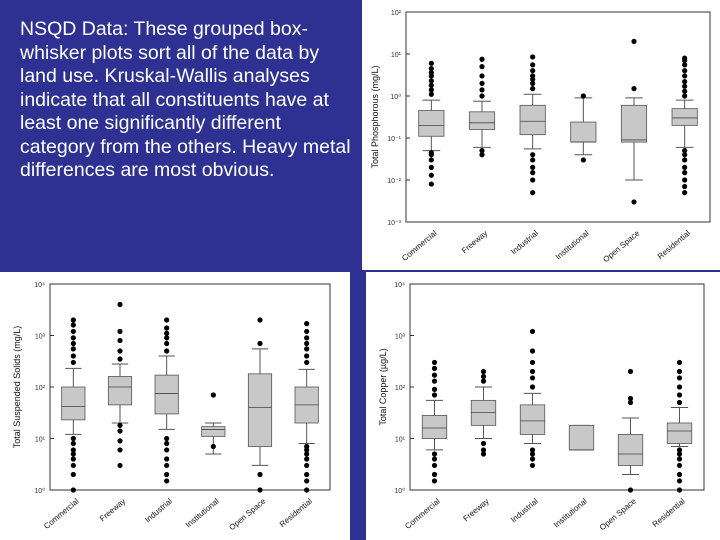  What do you see at coordinates (296, 512) in the screenshot?
I see `x-category-label: Residential` at bounding box center [296, 512].